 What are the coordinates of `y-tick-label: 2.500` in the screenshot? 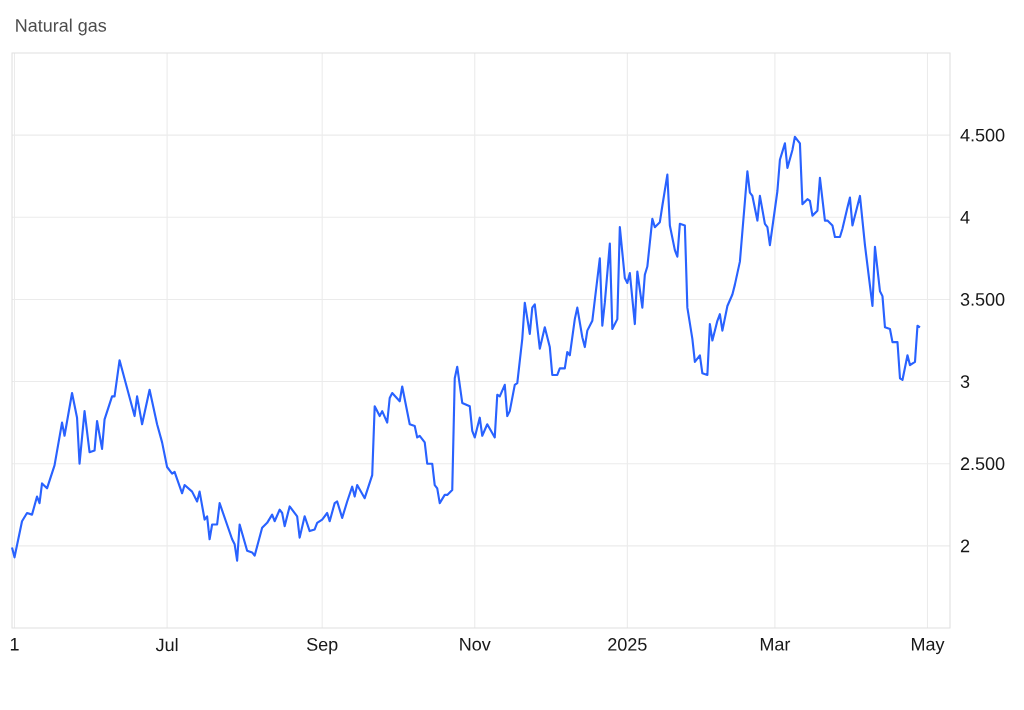 It's located at (982, 464).